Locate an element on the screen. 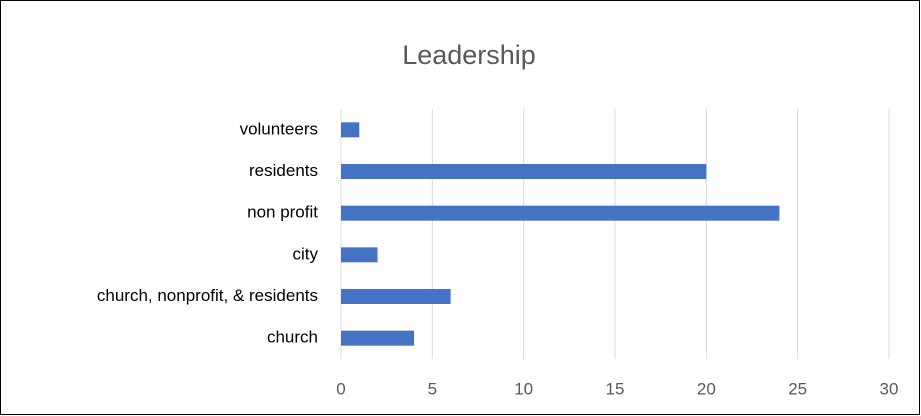 This screenshot has height=416, width=921. x-tick-label: 30 is located at coordinates (889, 388).